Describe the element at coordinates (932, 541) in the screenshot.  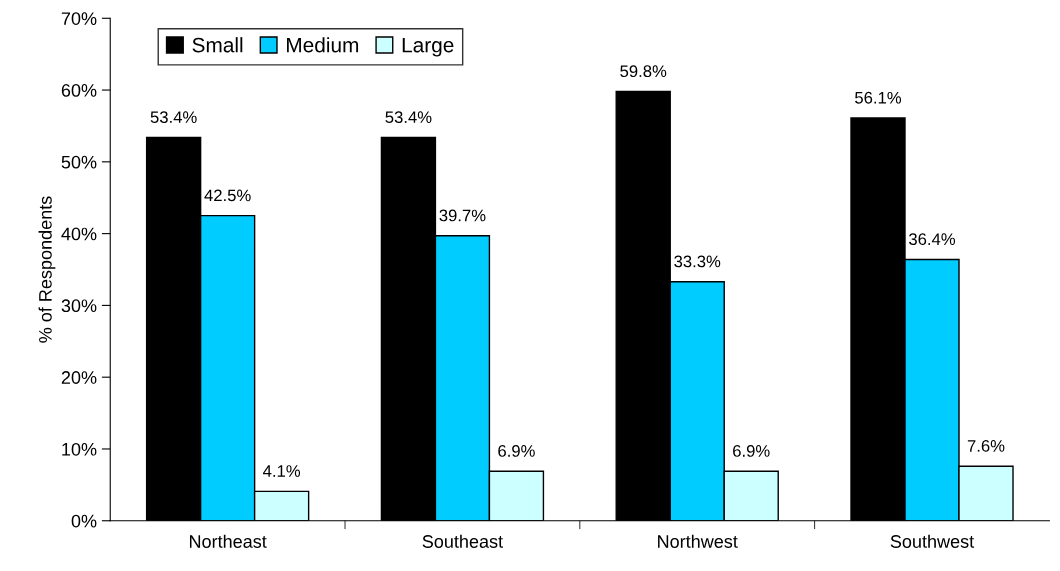
I see `x-tick-label: Southwest` at that location.